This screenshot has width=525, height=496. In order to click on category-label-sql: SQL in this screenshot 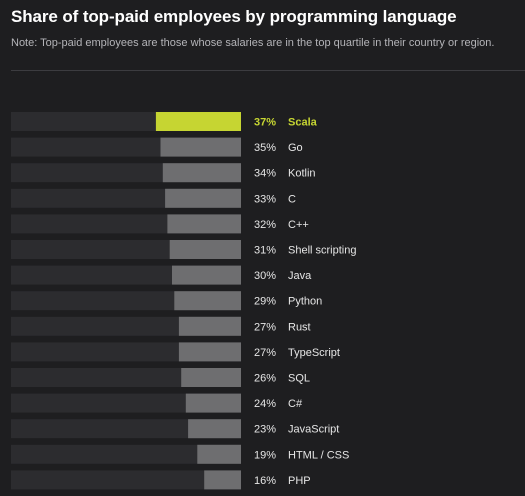, I will do `click(299, 379)`.